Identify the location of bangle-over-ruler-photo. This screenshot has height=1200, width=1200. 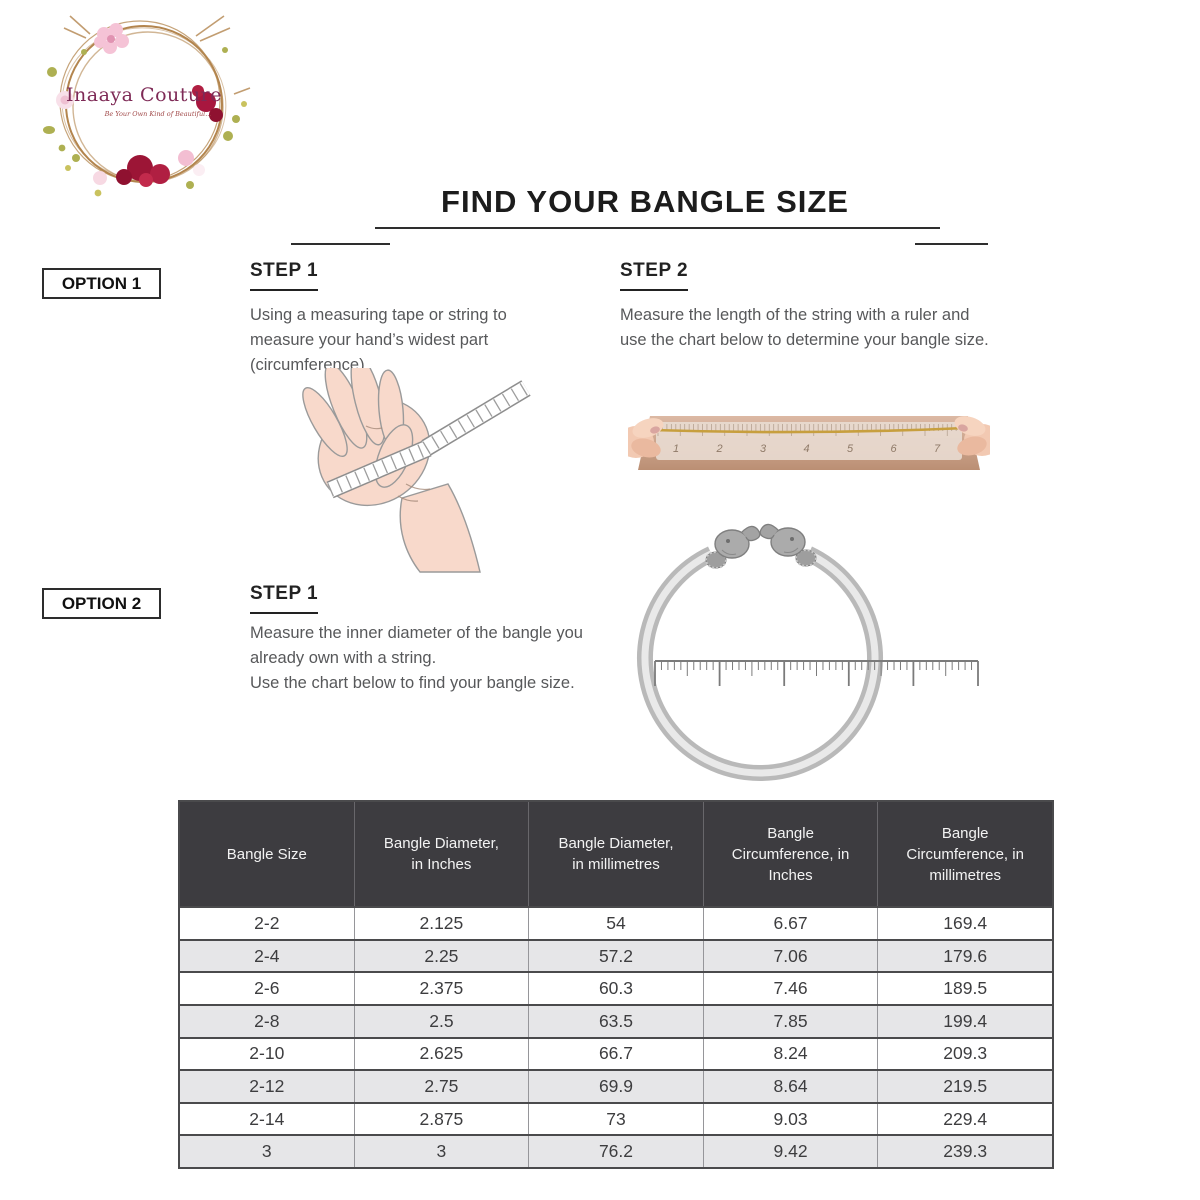
(808, 652).